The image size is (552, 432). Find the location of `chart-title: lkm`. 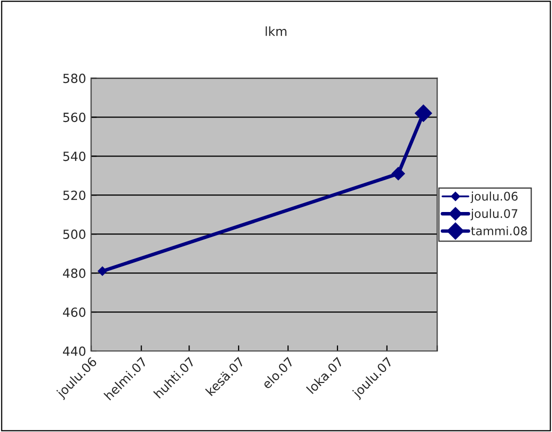

chart-title: lkm is located at coordinates (276, 31).